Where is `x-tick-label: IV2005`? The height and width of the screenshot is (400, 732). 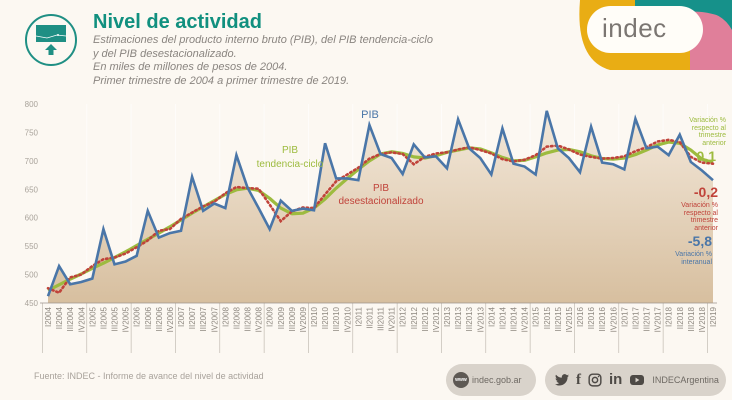 x-tick-label: IV2005 is located at coordinates (126, 319).